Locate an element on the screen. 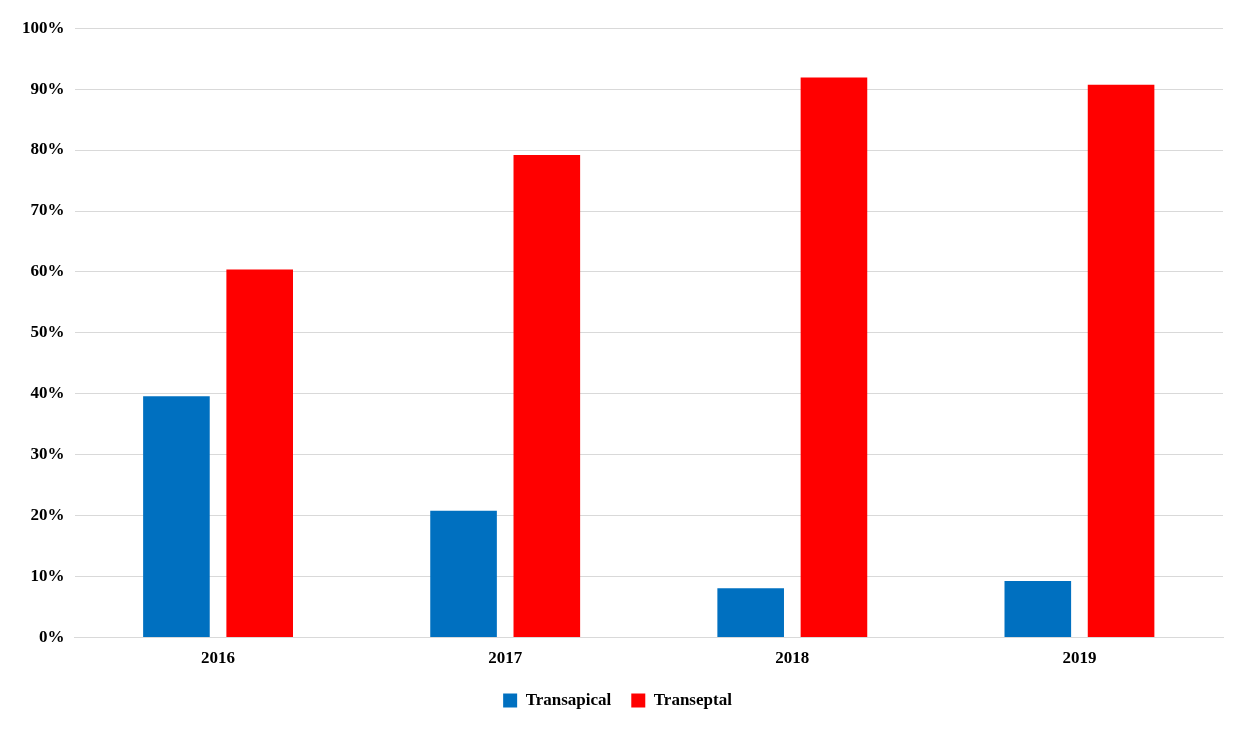 The width and height of the screenshot is (1247, 733). y-tick-label: 80% is located at coordinates (47, 149).